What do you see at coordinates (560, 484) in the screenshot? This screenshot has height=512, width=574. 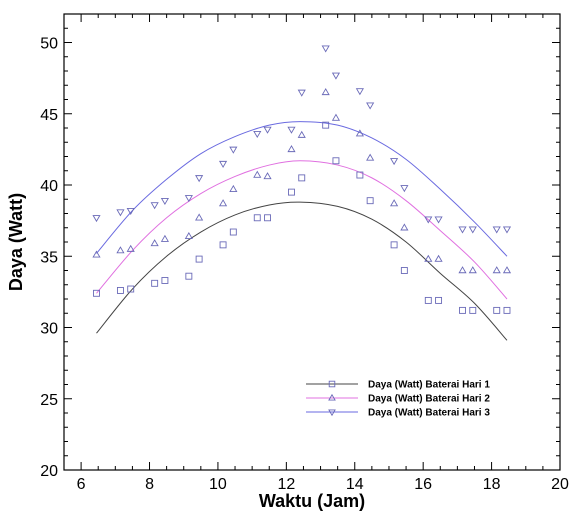 I see `x-tick-label: 20` at bounding box center [560, 484].